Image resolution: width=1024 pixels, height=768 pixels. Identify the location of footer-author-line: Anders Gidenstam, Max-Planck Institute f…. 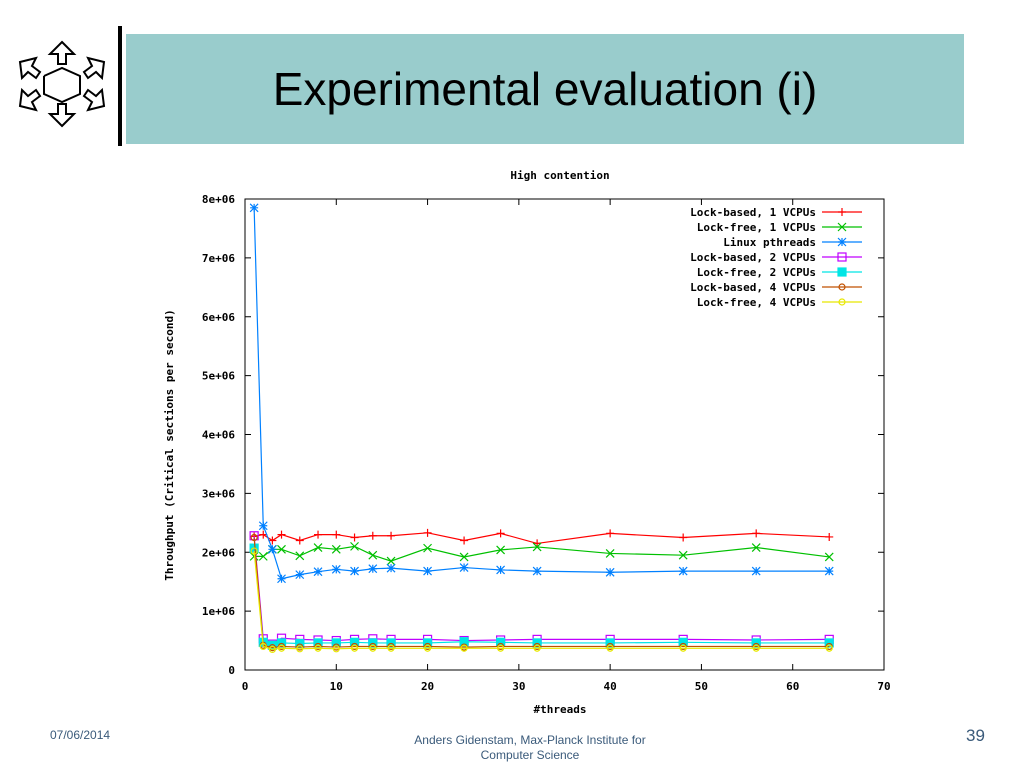
(530, 740).